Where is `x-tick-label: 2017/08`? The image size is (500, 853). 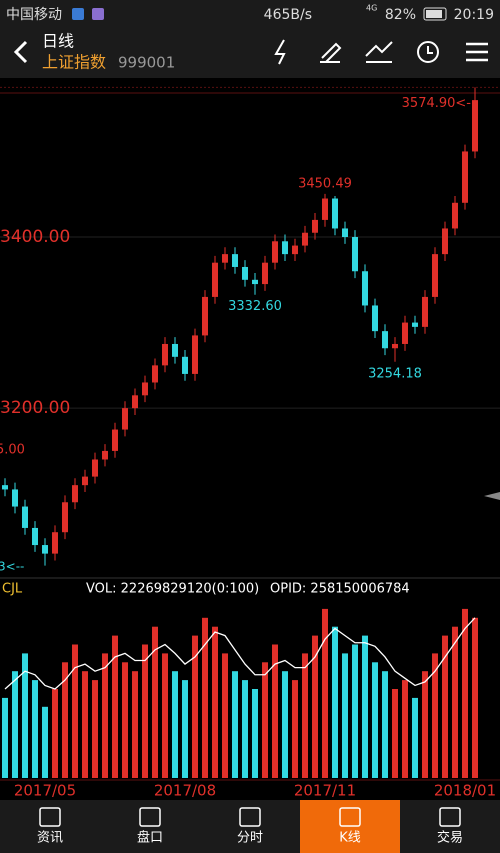
x-tick-label: 2017/08 is located at coordinates (185, 791).